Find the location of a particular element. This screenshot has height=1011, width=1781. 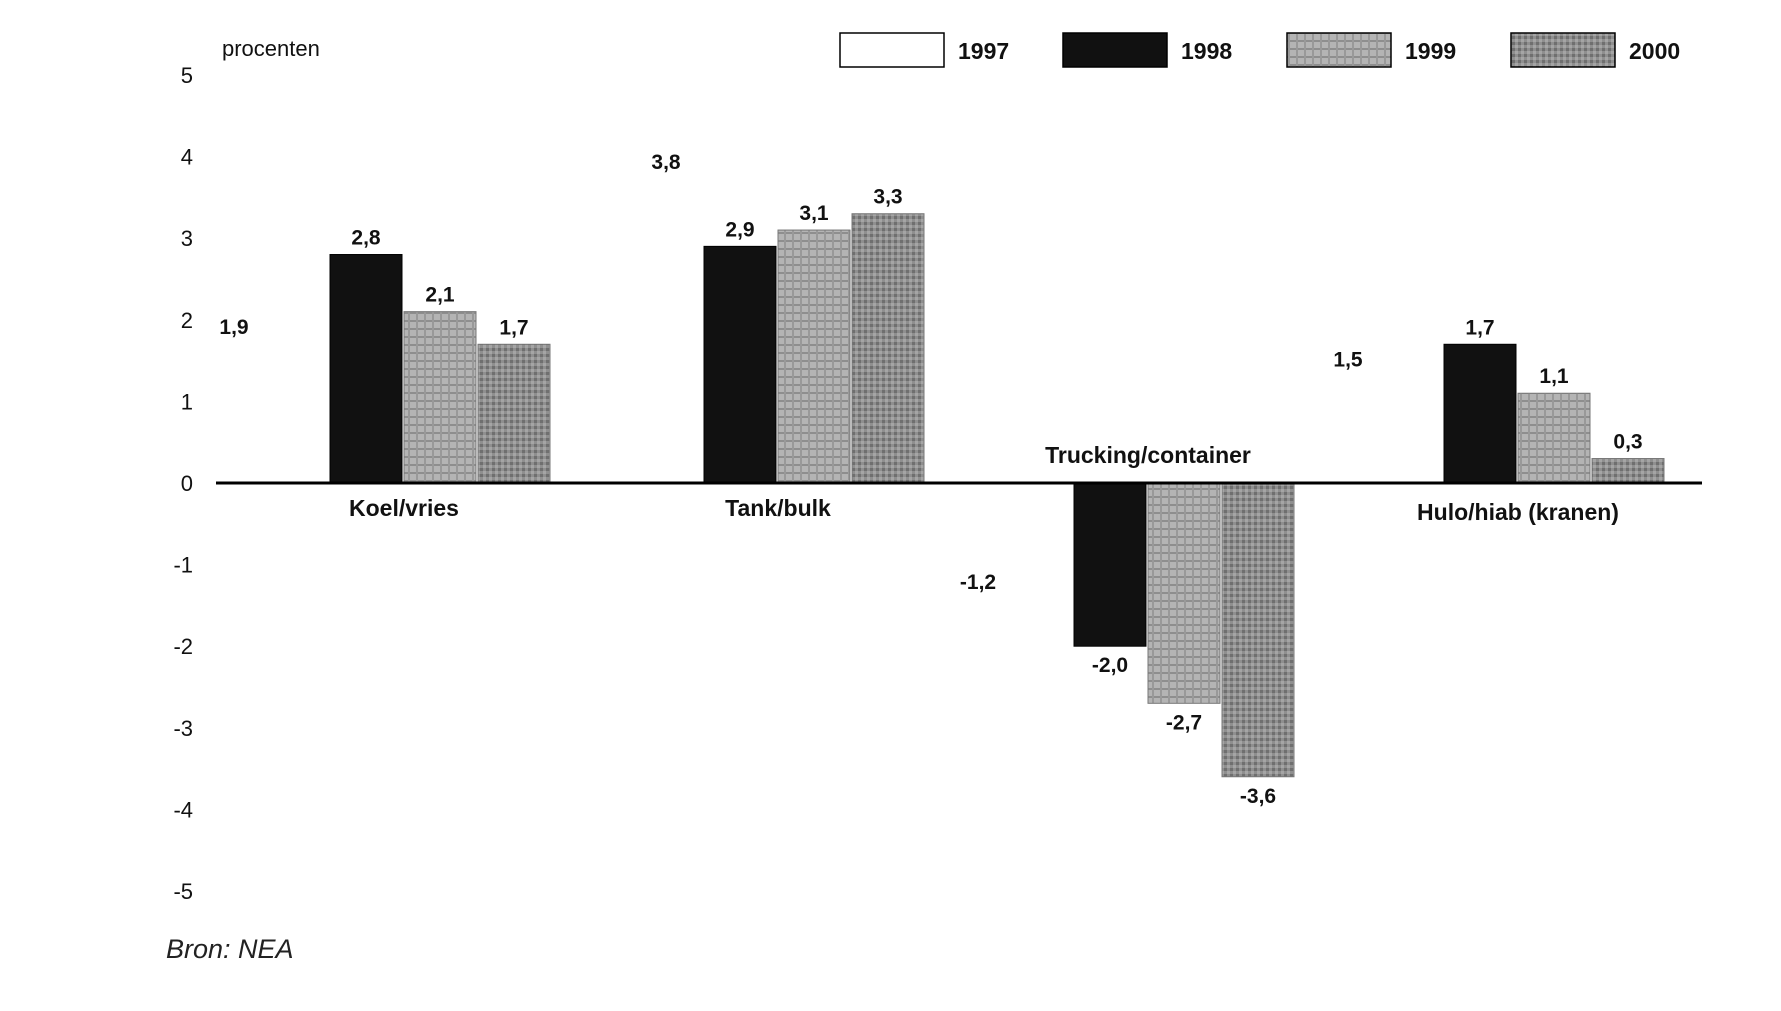

value-label-1997-3: 1,5 is located at coordinates (1348, 360).